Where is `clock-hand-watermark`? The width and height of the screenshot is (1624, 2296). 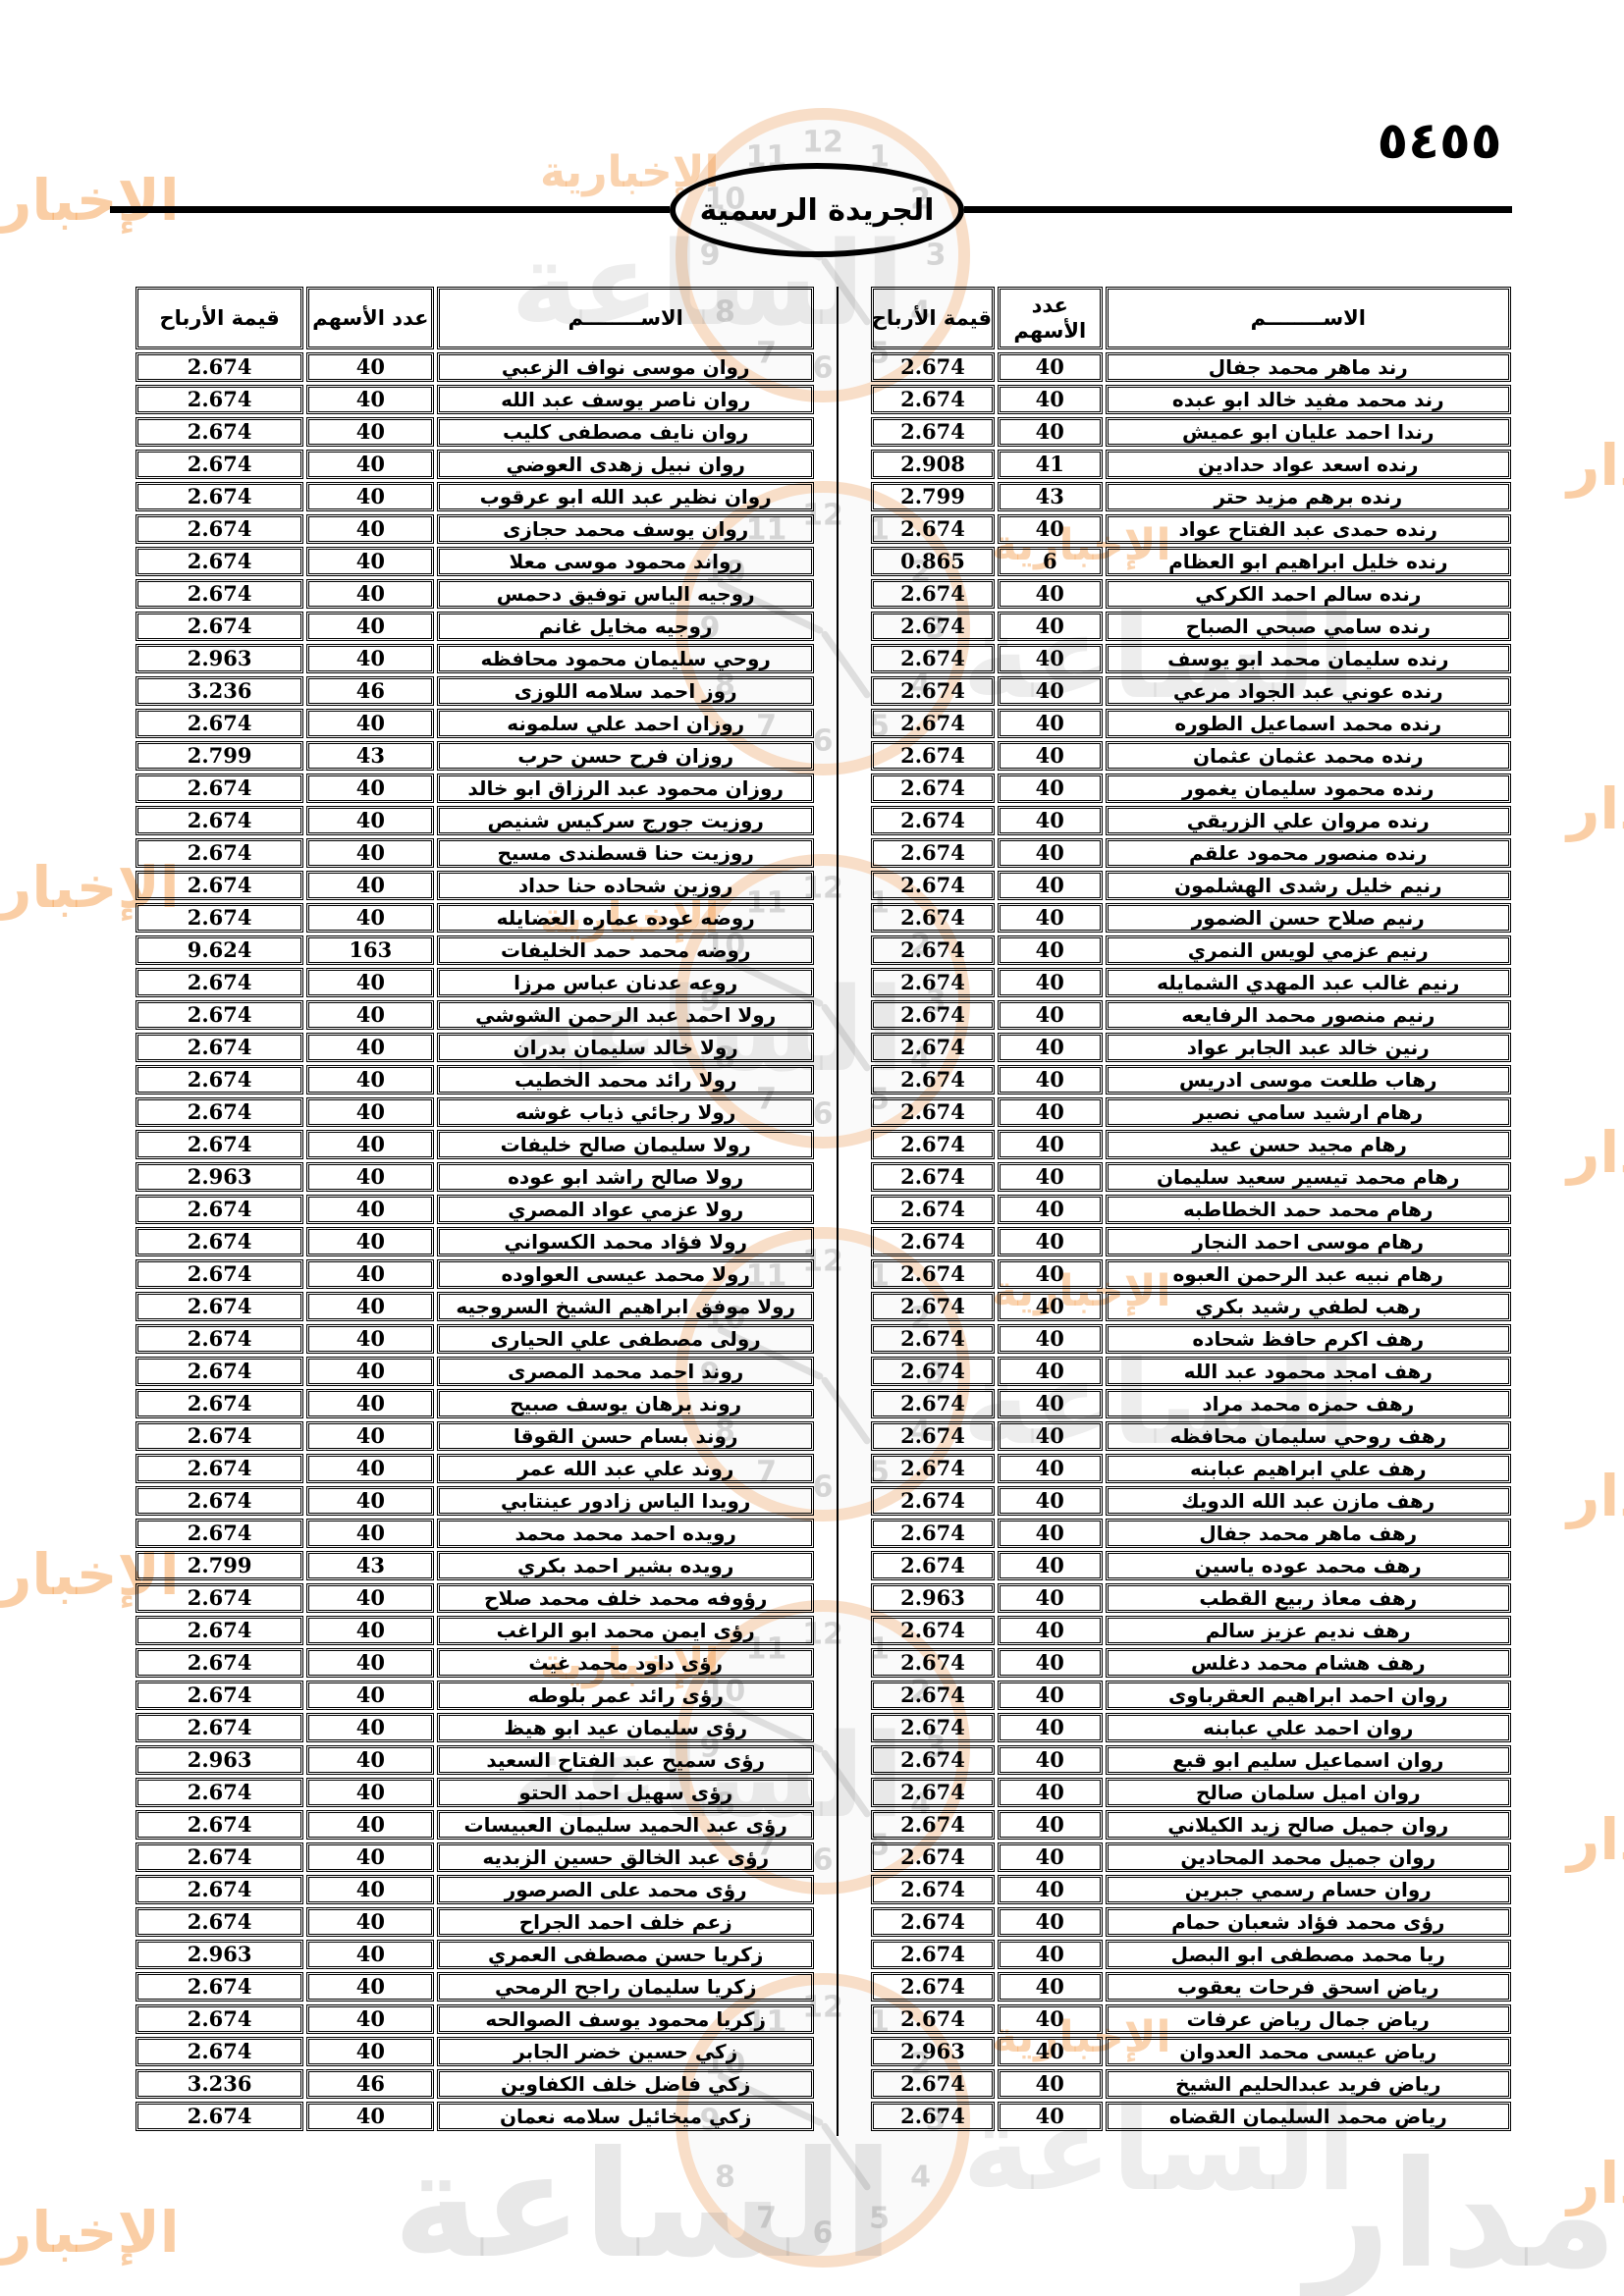 clock-hand-watermark is located at coordinates (846, 292).